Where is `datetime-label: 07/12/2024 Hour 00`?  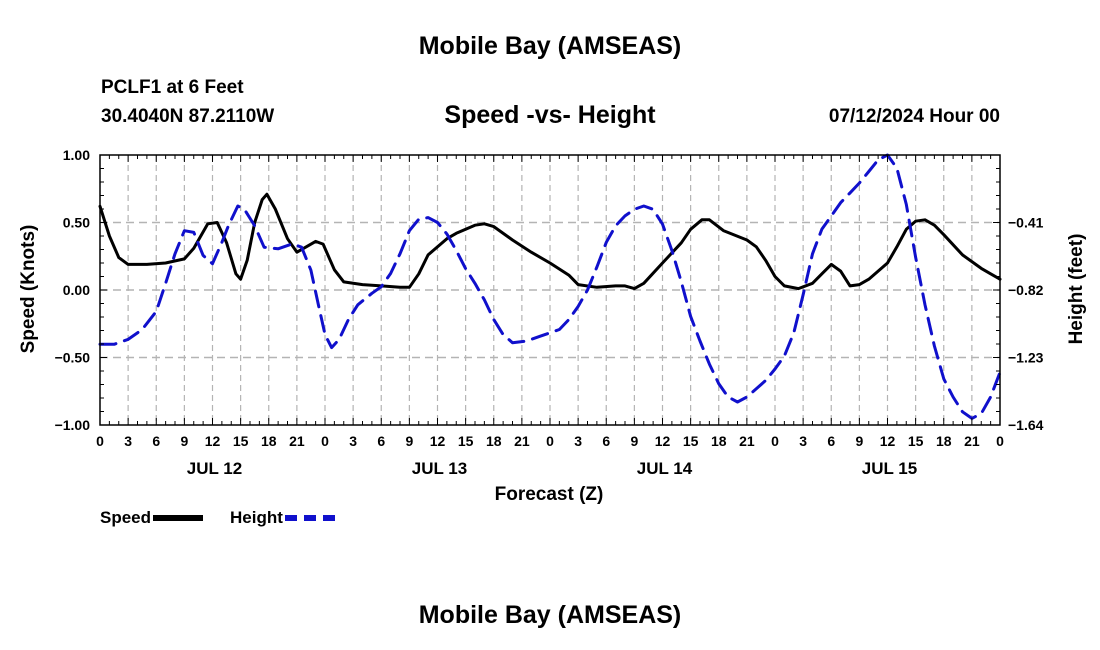 datetime-label: 07/12/2024 Hour 00 is located at coordinates (914, 116).